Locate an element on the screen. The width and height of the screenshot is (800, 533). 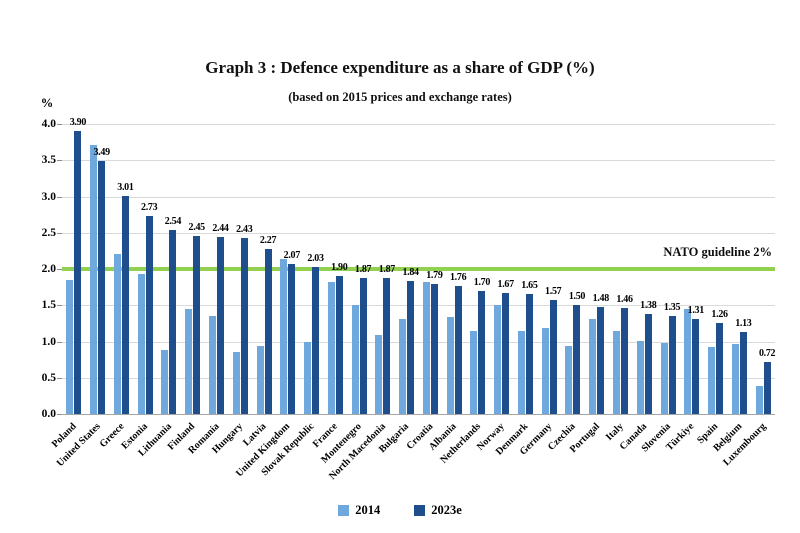
bar-2023e-luxembourg is located at coordinates (767, 387).